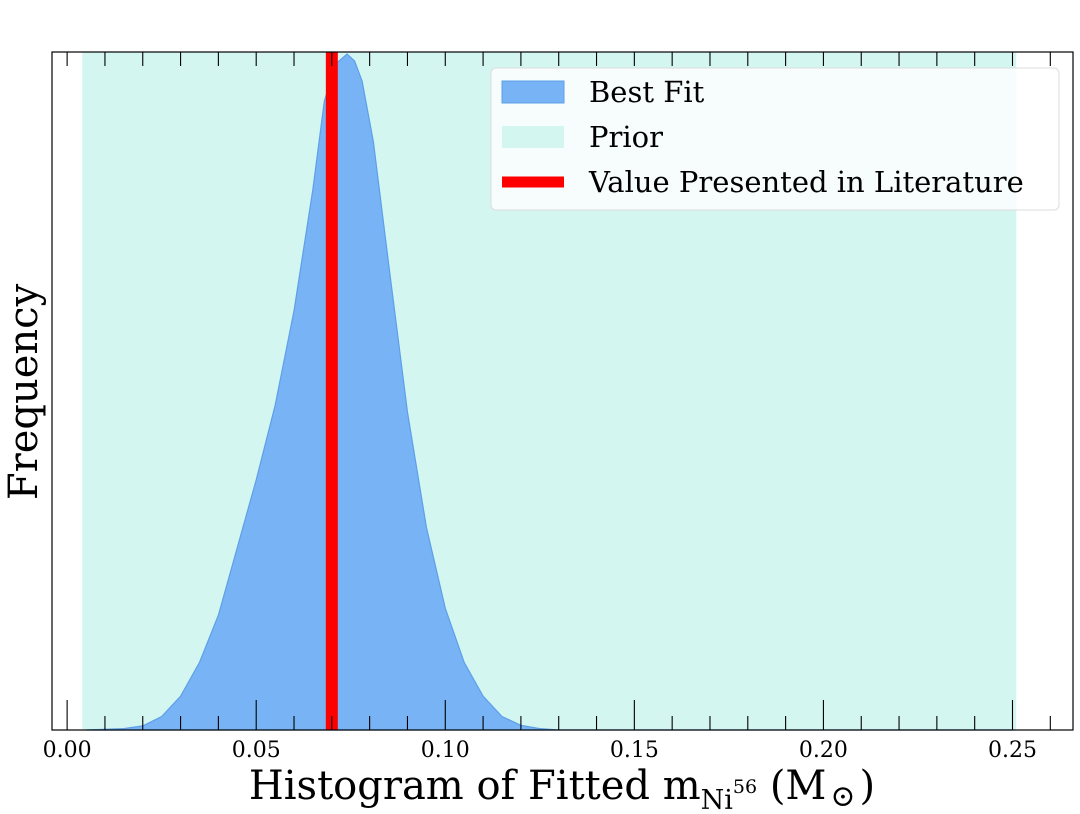 Image resolution: width=1080 pixels, height=814 pixels. Describe the element at coordinates (1012, 750) in the screenshot. I see `x-tick-label: 0.25` at that location.